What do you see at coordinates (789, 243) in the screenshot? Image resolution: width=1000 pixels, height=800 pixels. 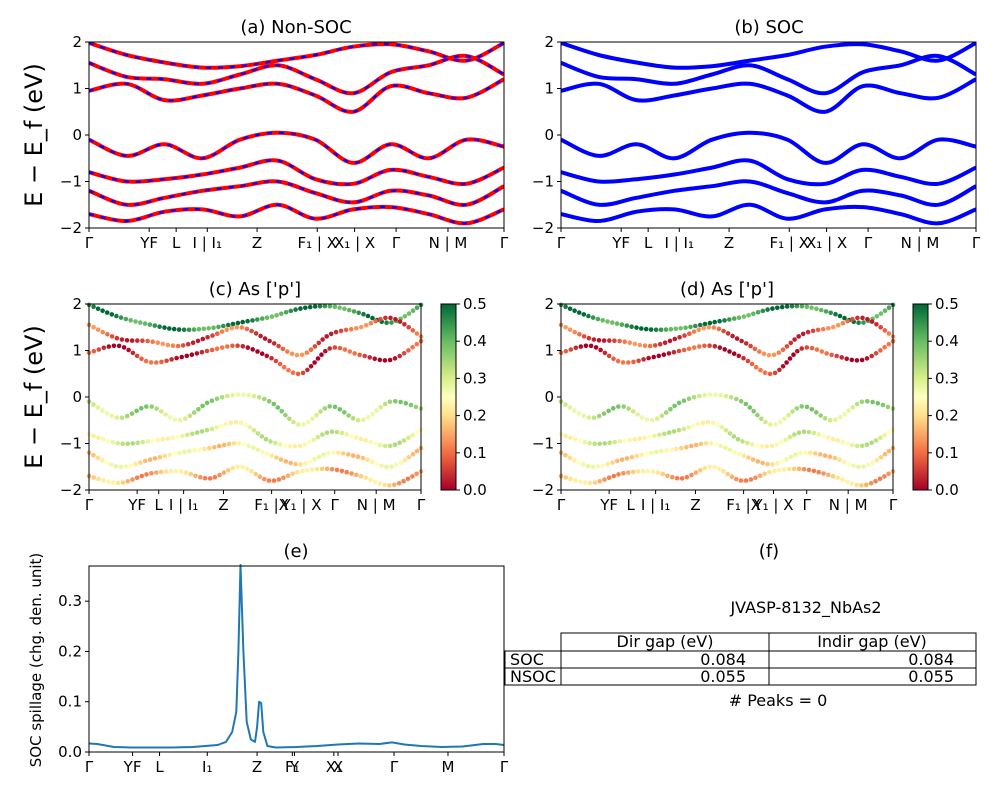 I see `xtick-label: F₁ | X` at bounding box center [789, 243].